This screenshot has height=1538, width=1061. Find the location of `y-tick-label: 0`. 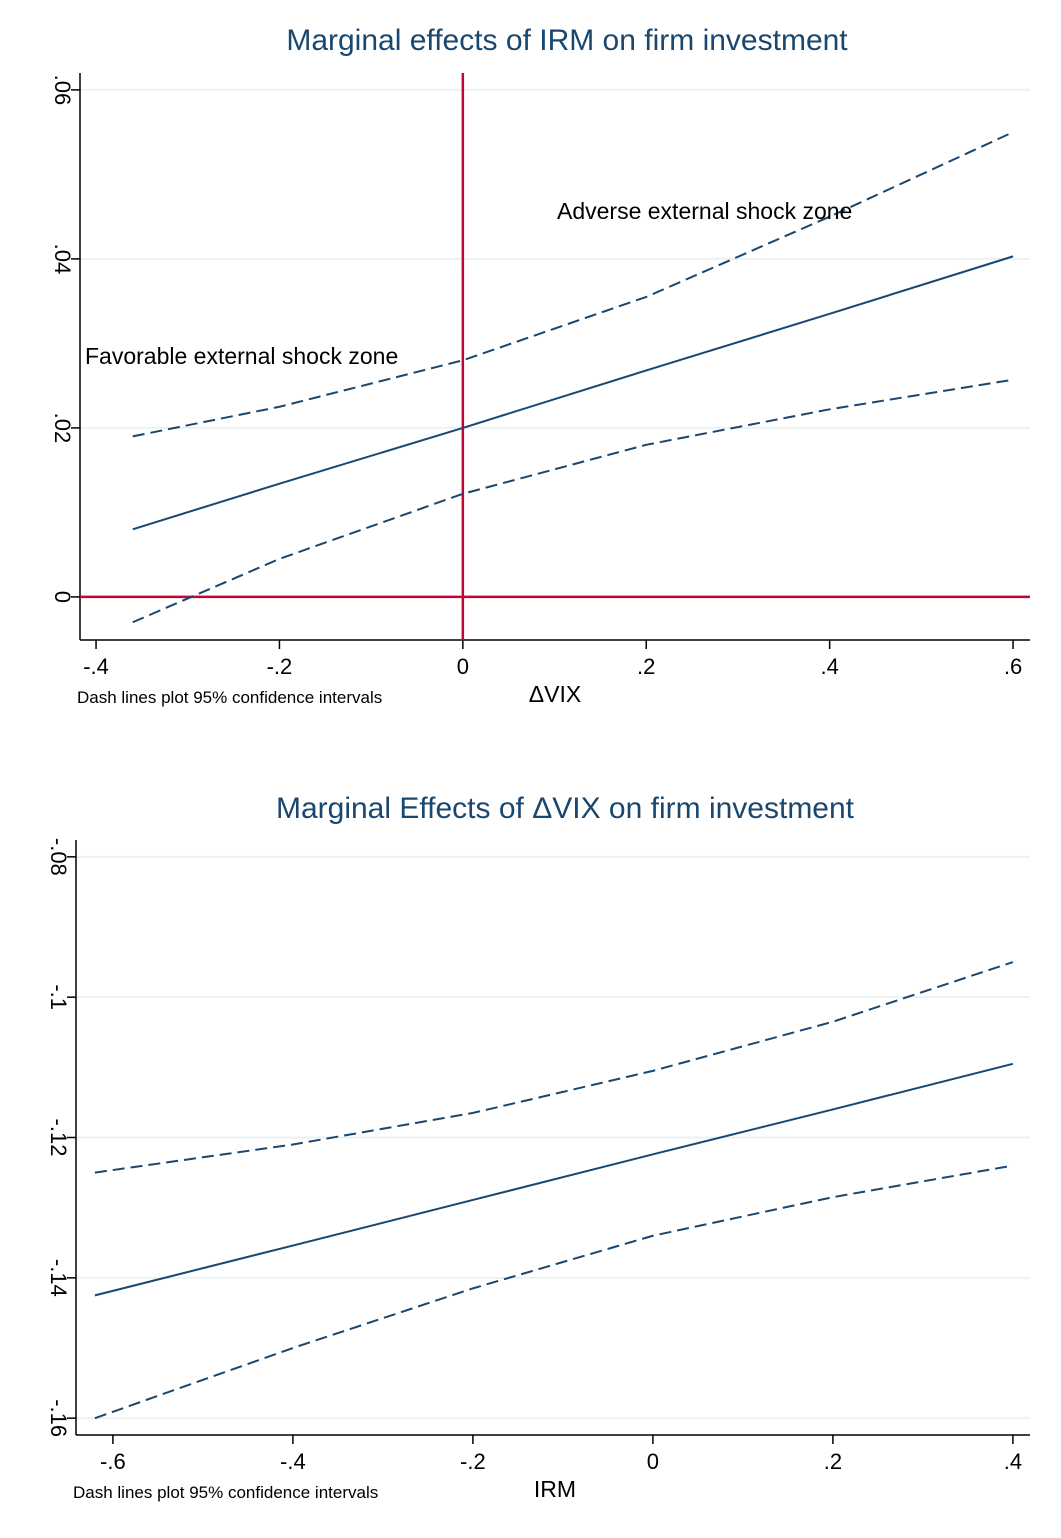

y-tick-label: 0 is located at coordinates (62, 597).